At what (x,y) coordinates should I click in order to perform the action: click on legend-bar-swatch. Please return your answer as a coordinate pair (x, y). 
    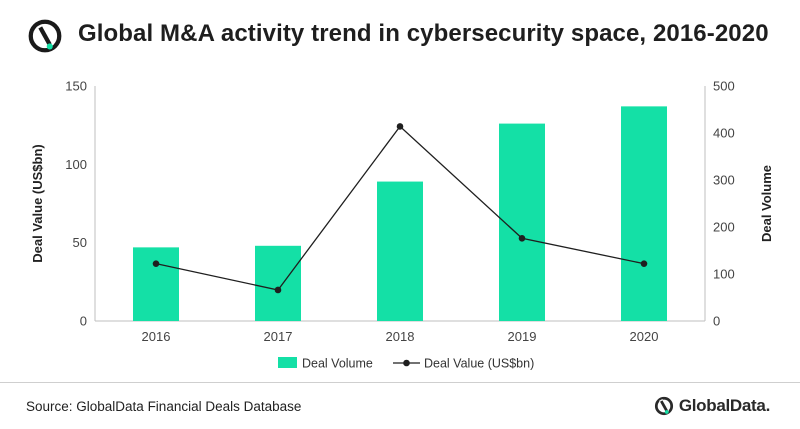
    Looking at the image, I should click on (287, 362).